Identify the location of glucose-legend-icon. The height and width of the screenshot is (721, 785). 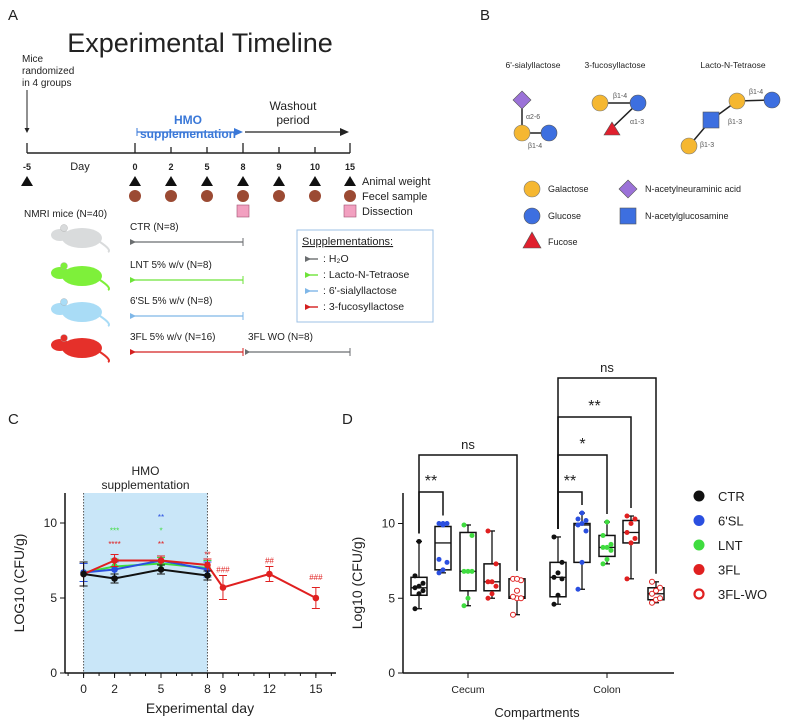
(532, 216).